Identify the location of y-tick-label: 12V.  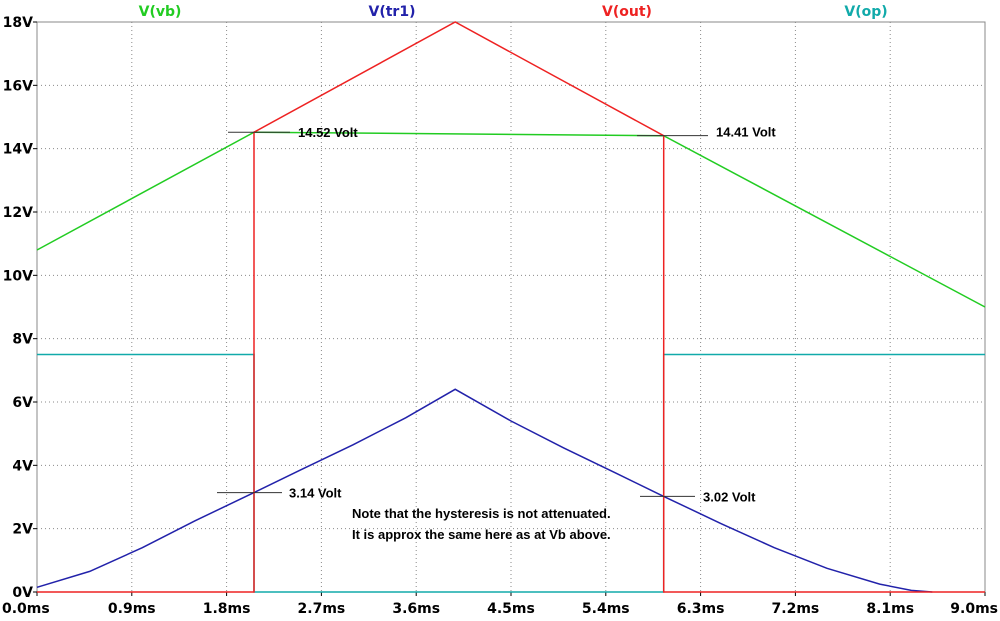
(18, 213).